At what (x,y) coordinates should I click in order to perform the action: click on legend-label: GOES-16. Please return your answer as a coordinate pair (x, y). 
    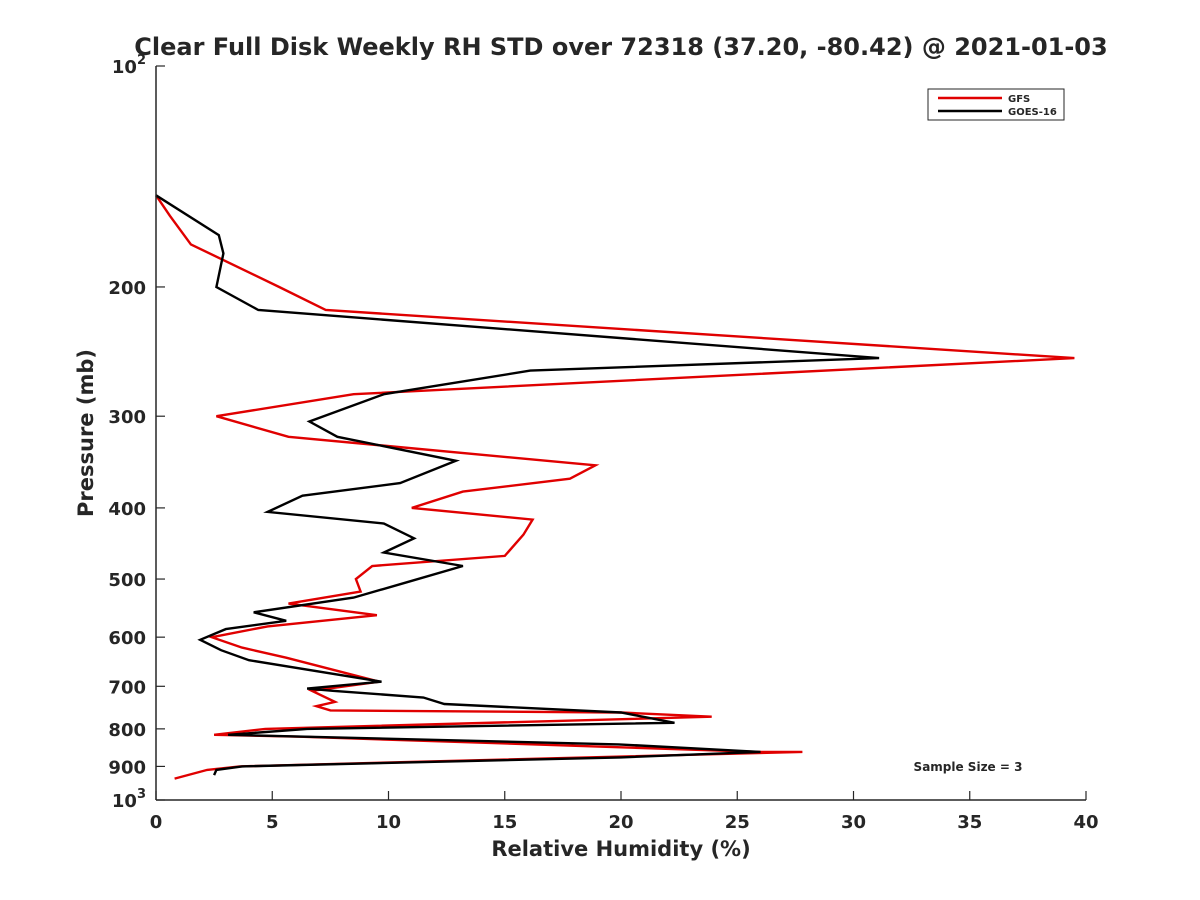
    Looking at the image, I should click on (1032, 112).